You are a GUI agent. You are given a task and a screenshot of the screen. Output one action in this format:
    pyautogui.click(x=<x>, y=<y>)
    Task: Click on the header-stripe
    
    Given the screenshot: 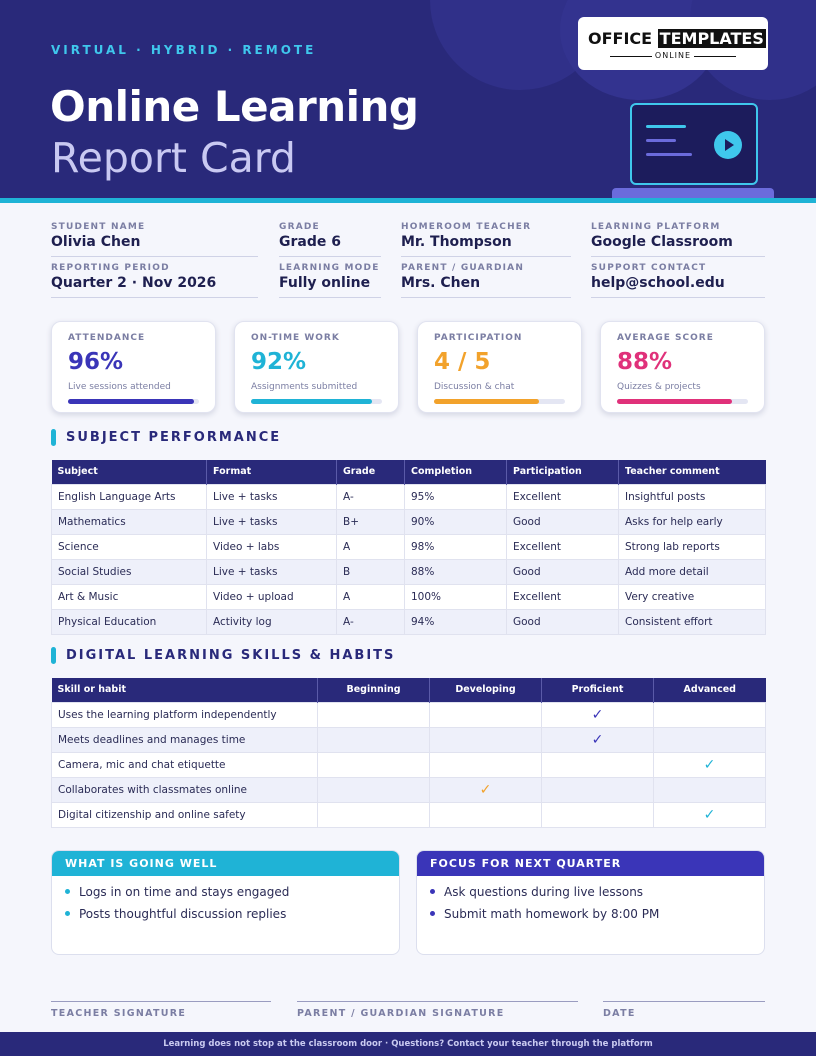 What is the action you would take?
    pyautogui.click(x=408, y=200)
    